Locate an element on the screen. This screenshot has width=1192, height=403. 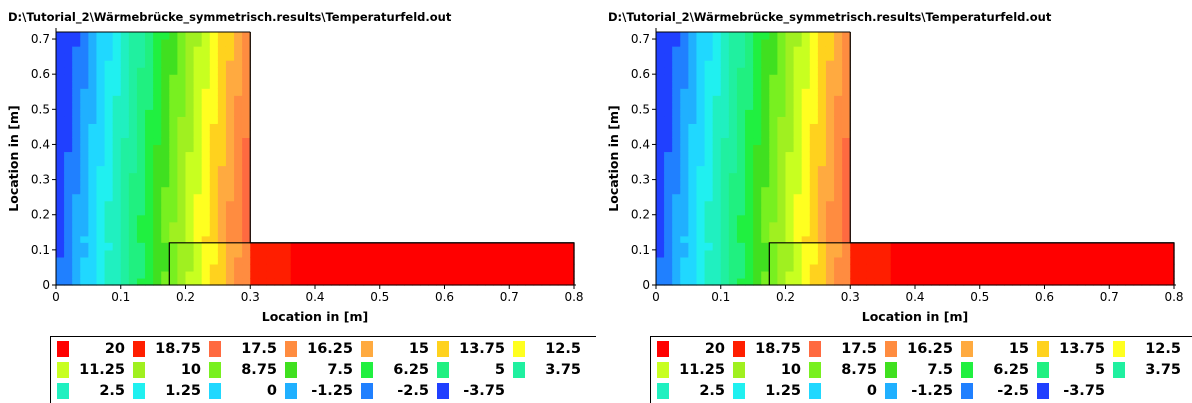
y-tick-label: 0.3 is located at coordinates (40, 180).